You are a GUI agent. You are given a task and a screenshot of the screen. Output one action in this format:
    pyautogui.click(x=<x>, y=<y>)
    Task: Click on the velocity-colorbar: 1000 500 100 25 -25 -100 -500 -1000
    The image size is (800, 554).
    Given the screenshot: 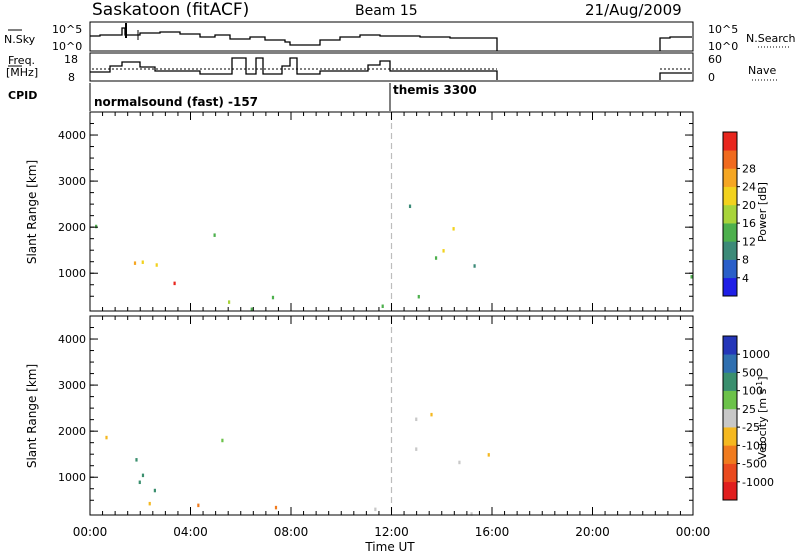 What is the action you would take?
    pyautogui.click(x=748, y=418)
    